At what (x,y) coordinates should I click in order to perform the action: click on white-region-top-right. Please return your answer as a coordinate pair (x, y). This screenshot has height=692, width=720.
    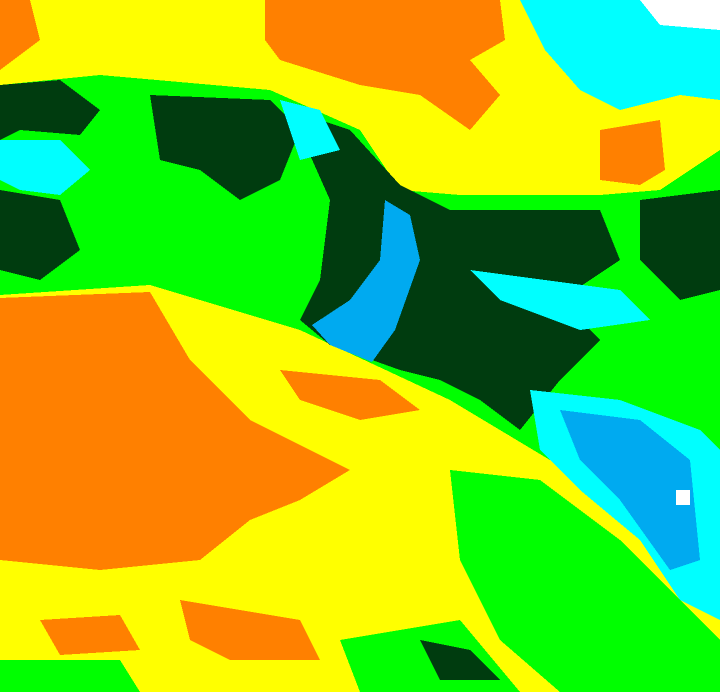
    Looking at the image, I should click on (680, 15).